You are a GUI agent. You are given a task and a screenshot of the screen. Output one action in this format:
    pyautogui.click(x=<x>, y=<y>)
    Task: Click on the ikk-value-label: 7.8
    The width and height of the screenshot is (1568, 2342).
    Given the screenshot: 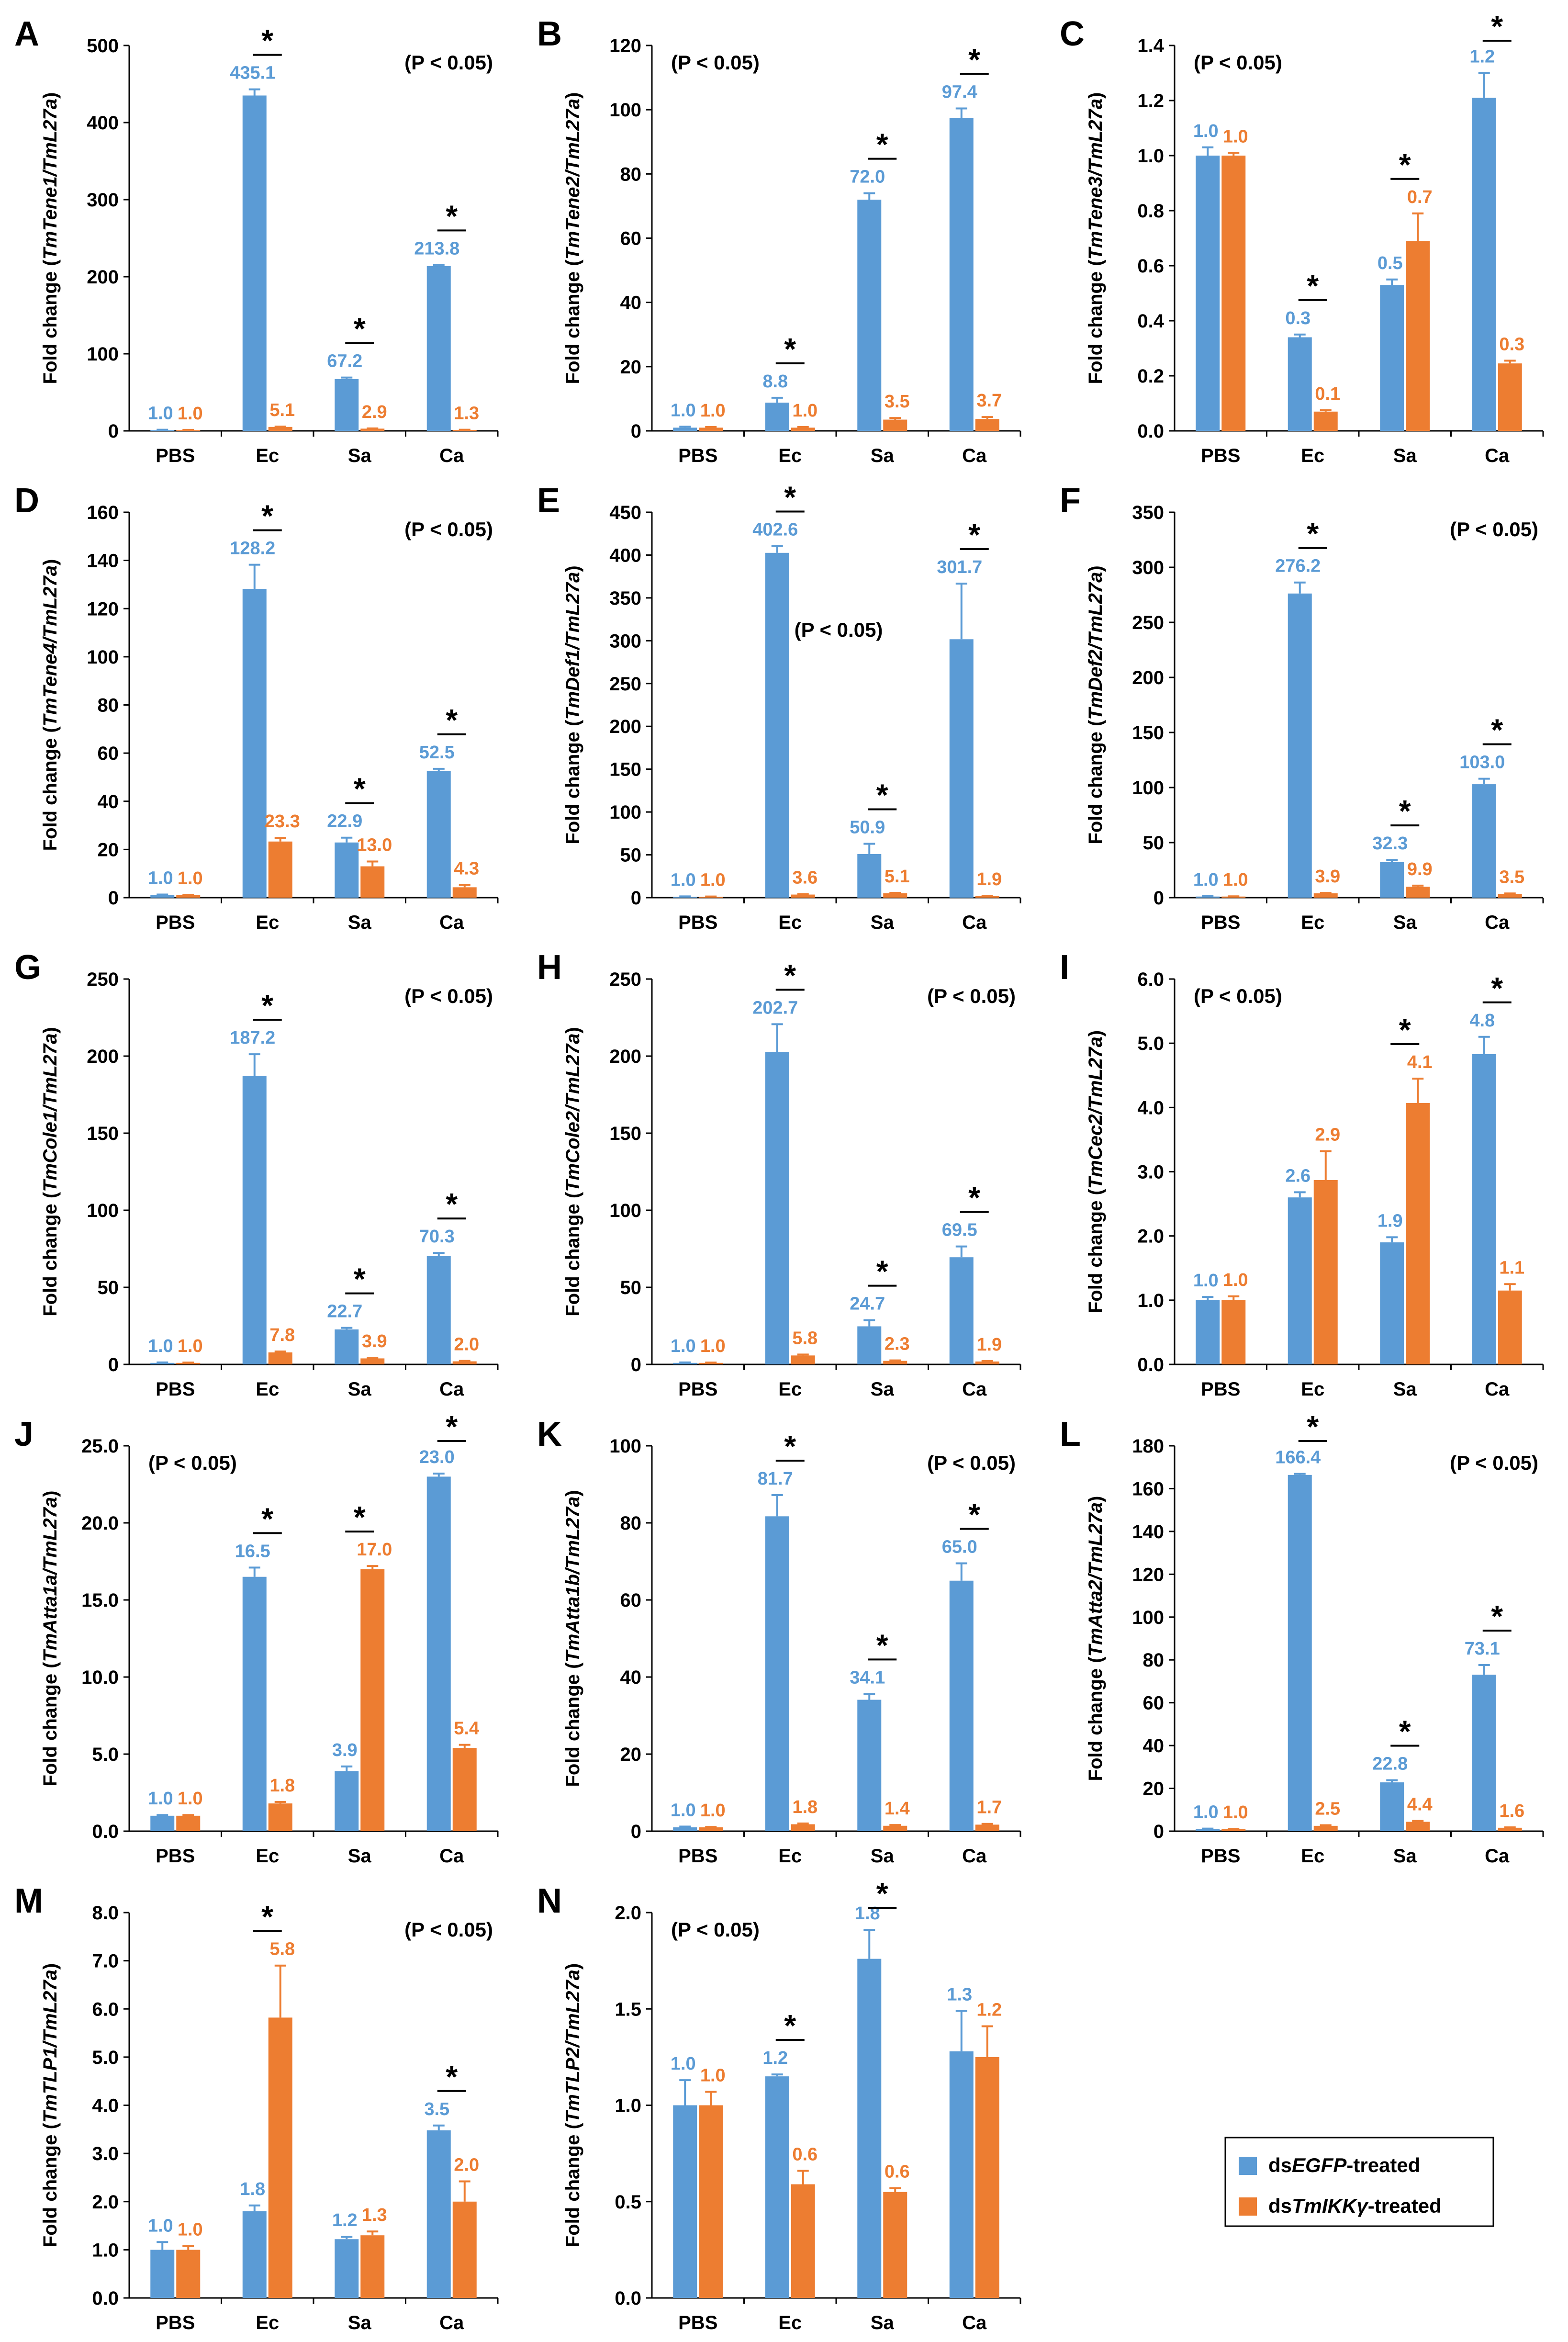 What is the action you would take?
    pyautogui.click(x=282, y=1335)
    